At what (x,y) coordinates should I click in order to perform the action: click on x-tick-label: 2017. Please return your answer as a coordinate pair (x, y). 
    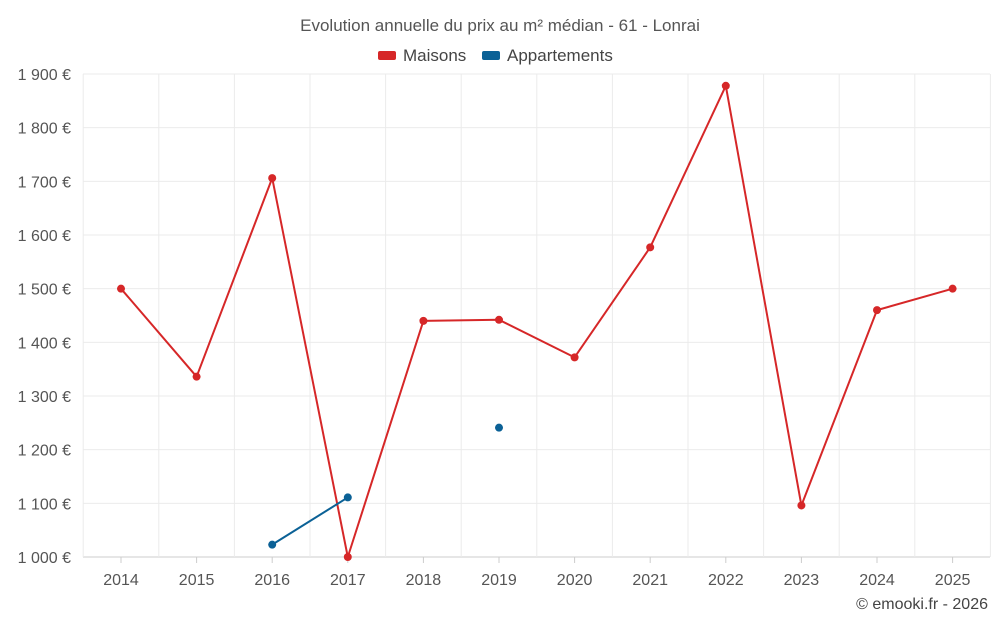
    Looking at the image, I should click on (348, 580).